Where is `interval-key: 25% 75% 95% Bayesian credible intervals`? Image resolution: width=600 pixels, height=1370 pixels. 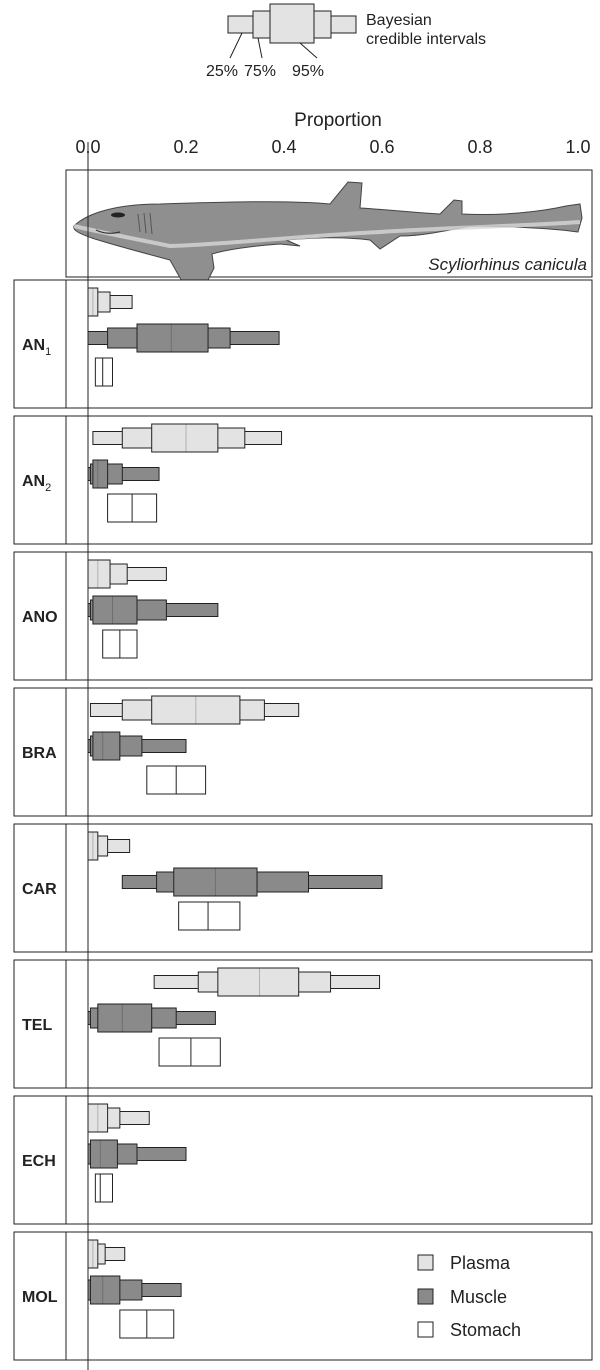 interval-key: 25% 75% 95% Bayesian credible intervals is located at coordinates (346, 41).